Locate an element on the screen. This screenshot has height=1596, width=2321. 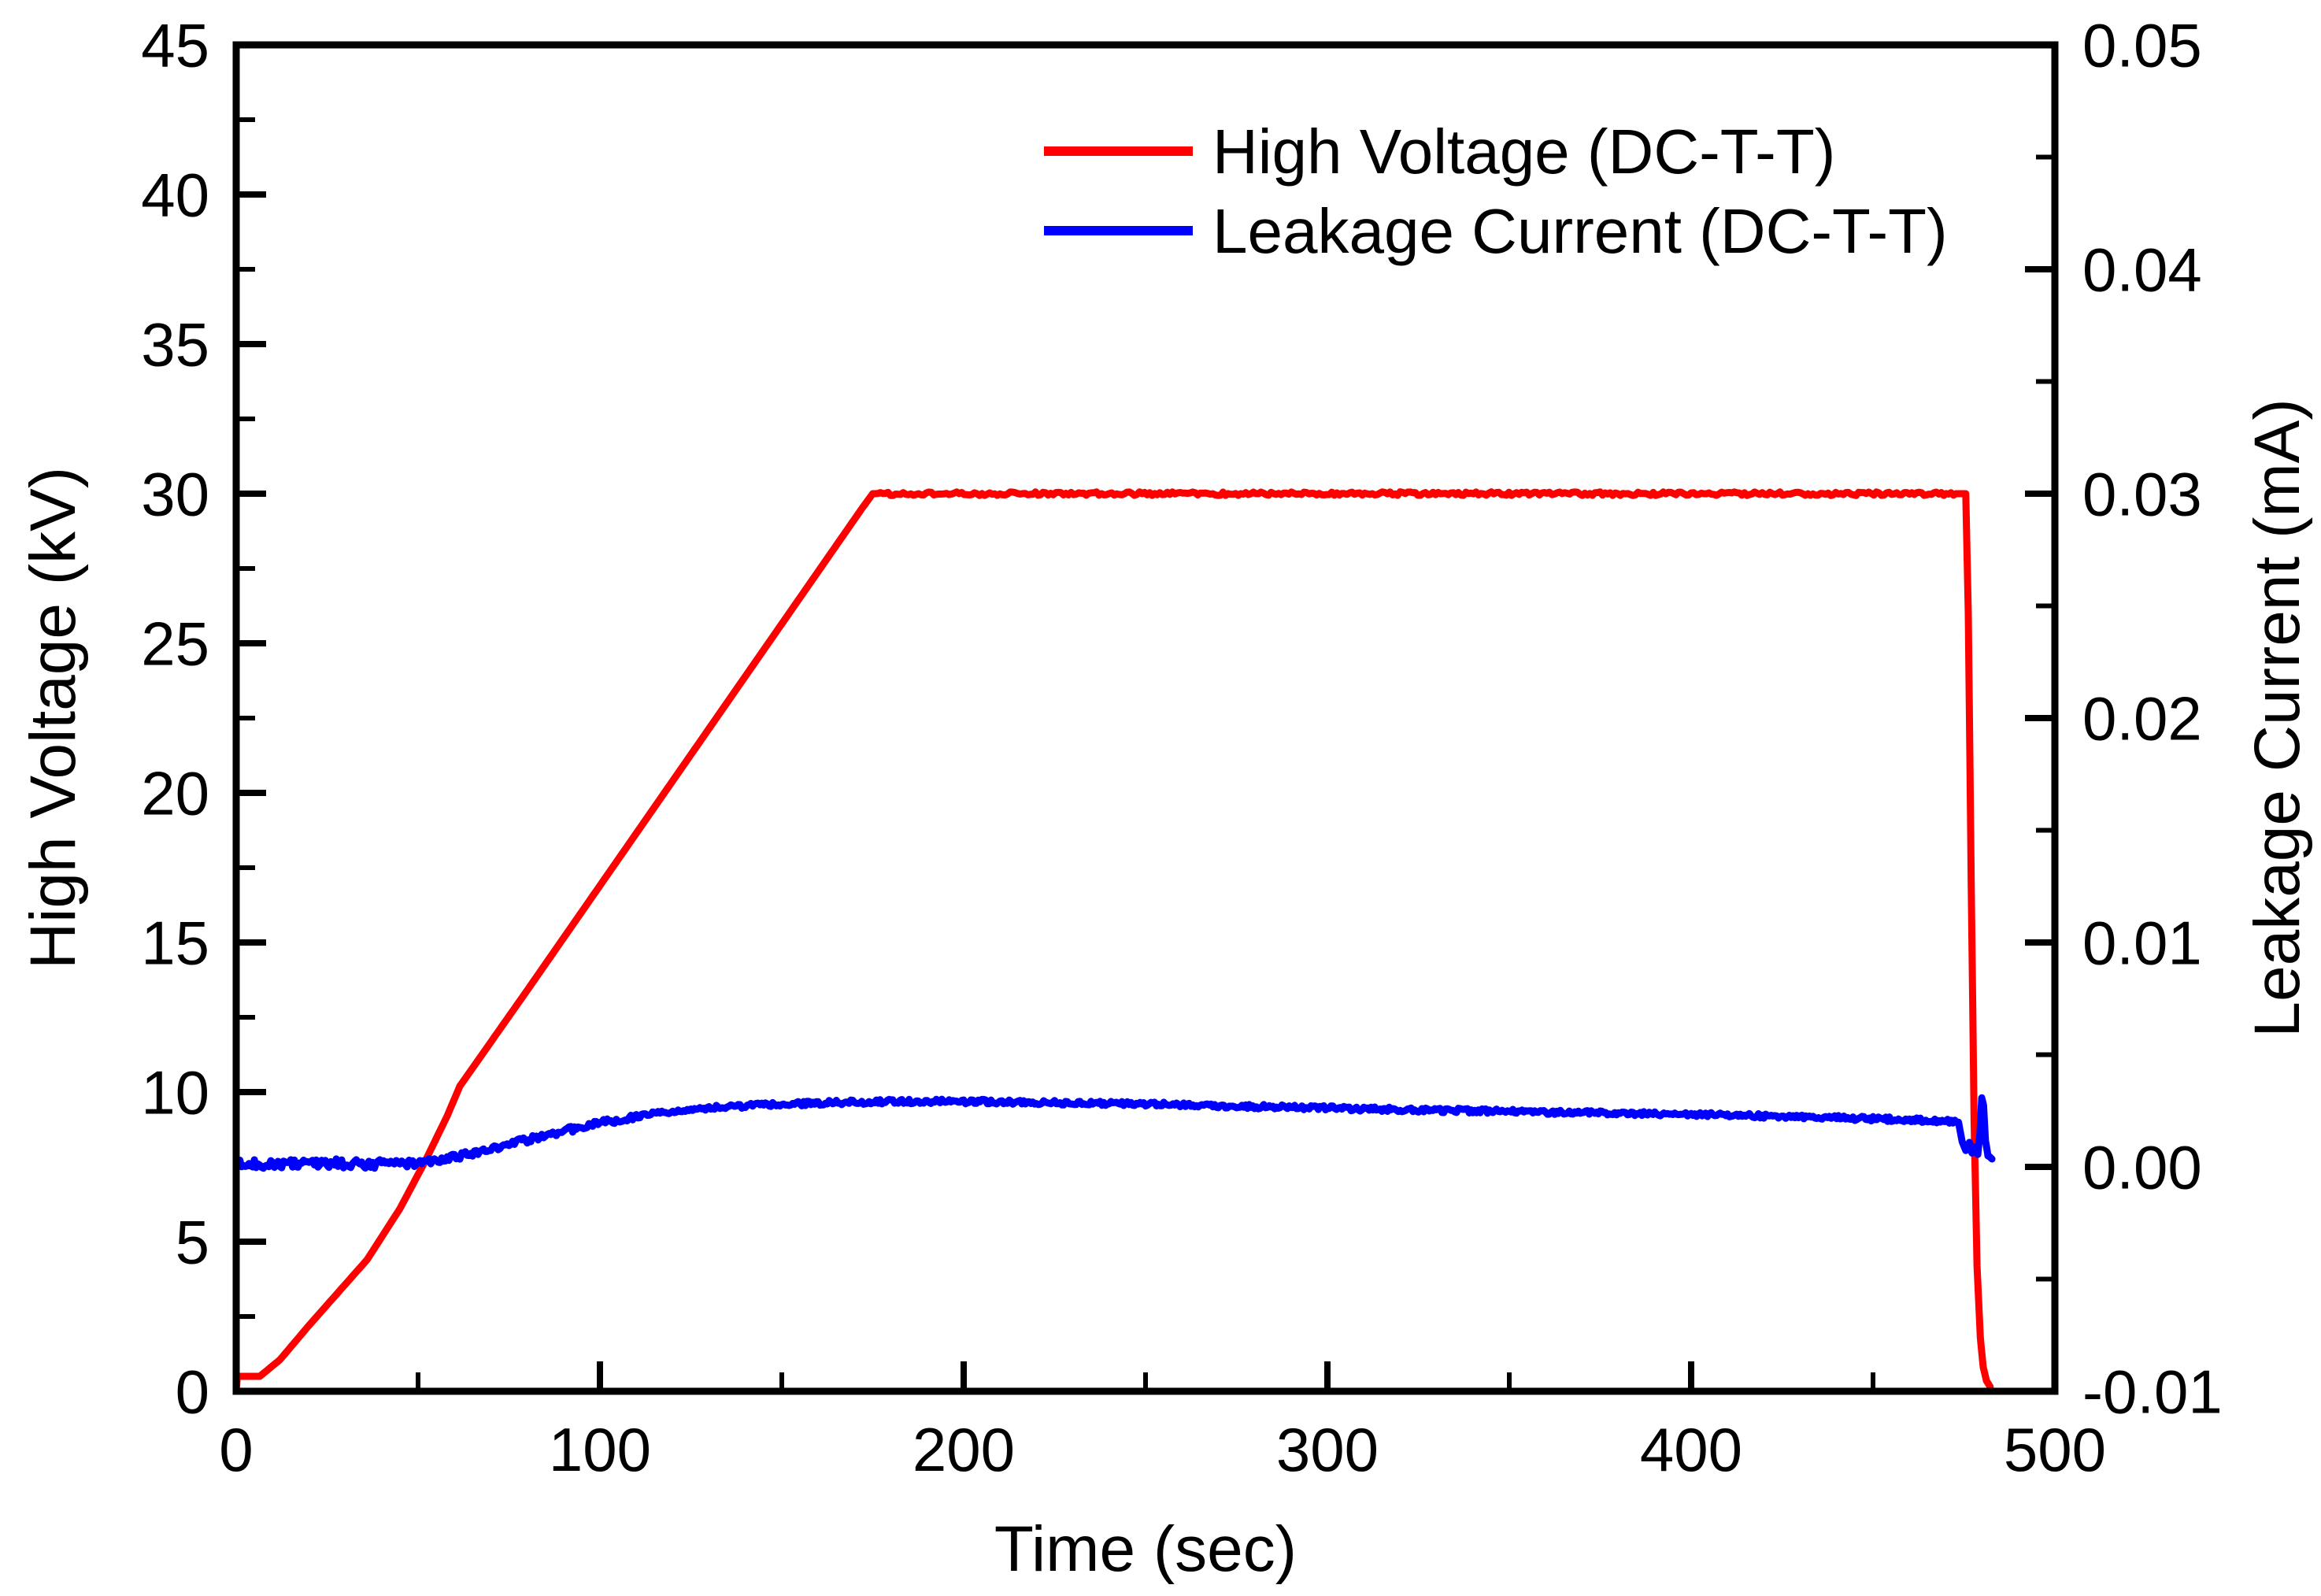
x-tick-label: 500 is located at coordinates (2055, 1449).